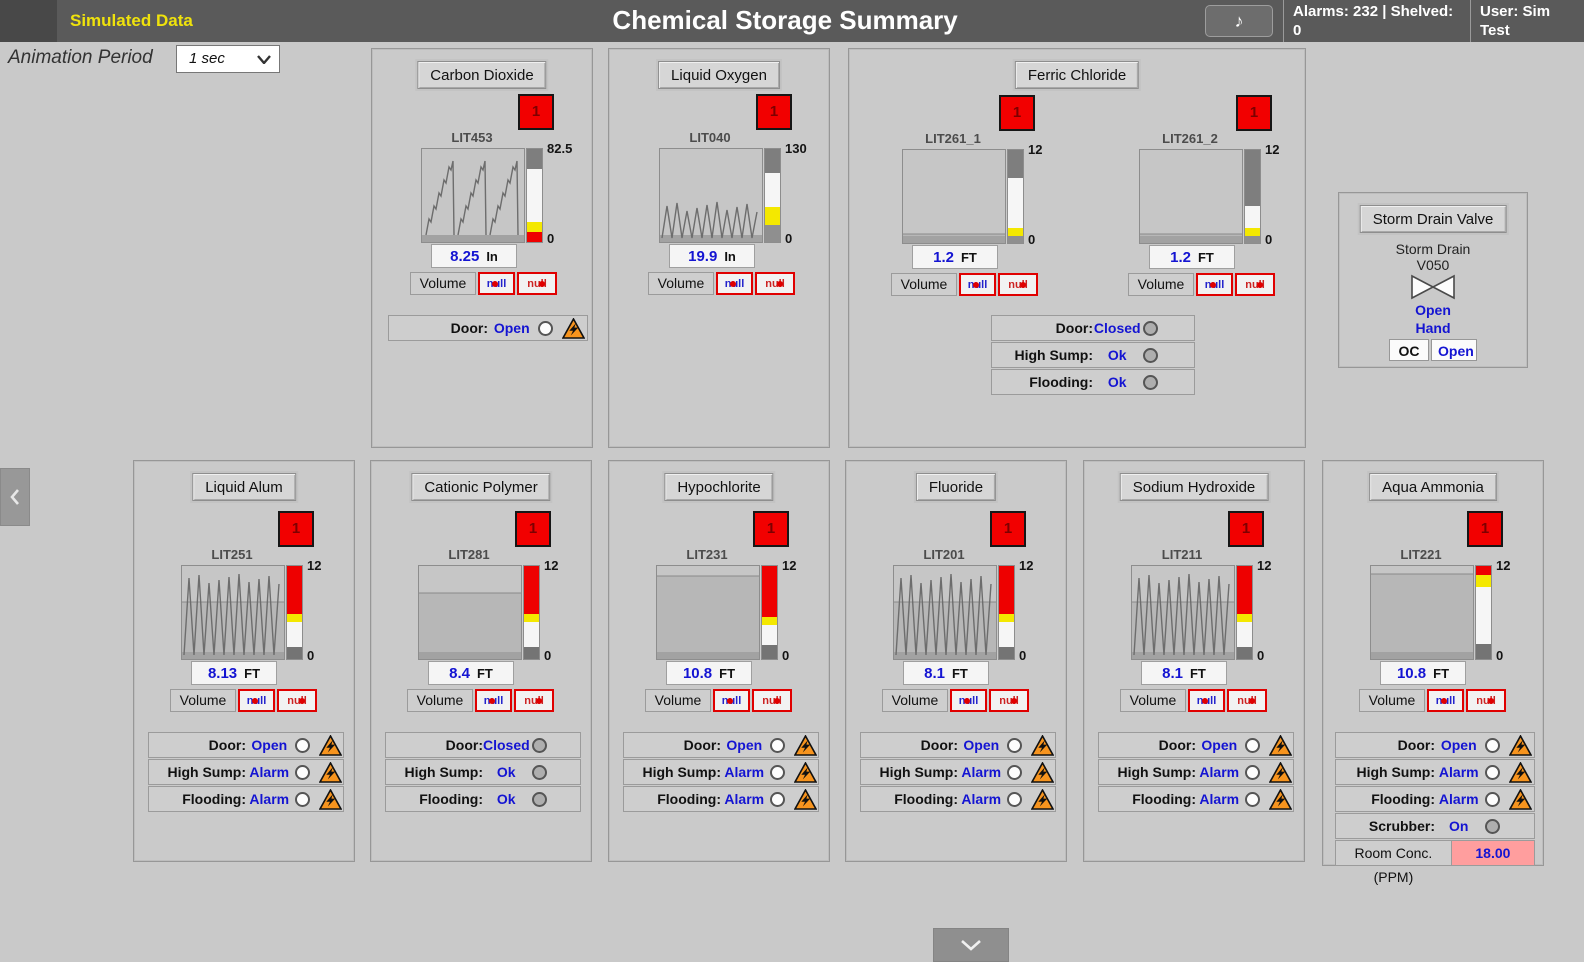 The image size is (1584, 962). Describe the element at coordinates (702, 745) in the screenshot. I see `status-label: Door:` at that location.